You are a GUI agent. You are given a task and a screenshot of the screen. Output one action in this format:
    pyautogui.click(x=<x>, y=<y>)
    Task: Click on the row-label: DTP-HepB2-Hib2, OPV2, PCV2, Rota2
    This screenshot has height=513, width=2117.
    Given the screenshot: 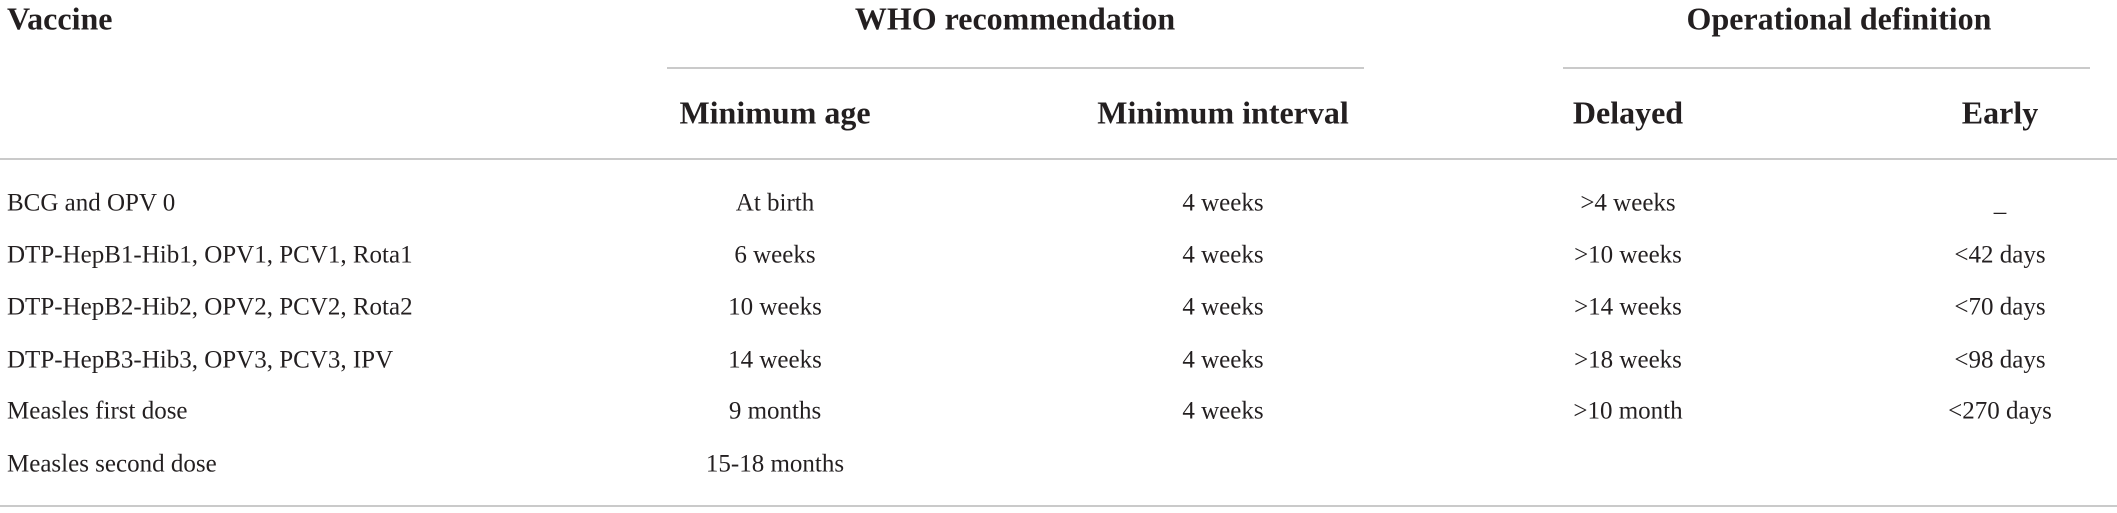 What is the action you would take?
    pyautogui.click(x=210, y=307)
    